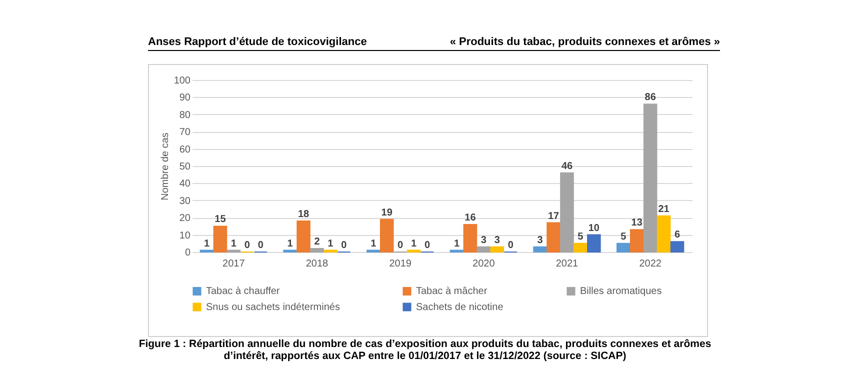 This screenshot has height=387, width=850. What do you see at coordinates (400, 264) in the screenshot?
I see `x-tick-label: 2019` at bounding box center [400, 264].